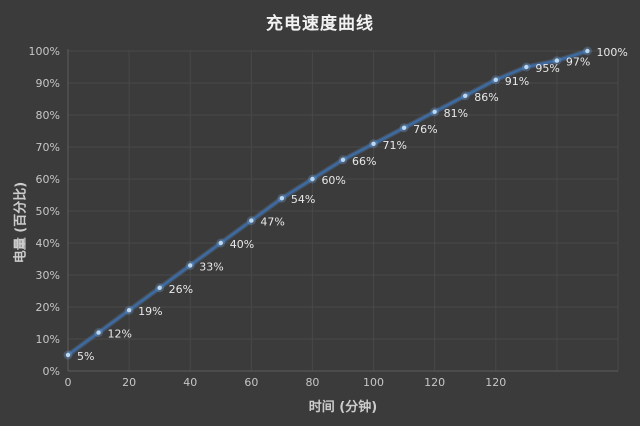 The height and width of the screenshot is (426, 640). Describe the element at coordinates (547, 68) in the screenshot. I see `data-point-label: 95%` at that location.